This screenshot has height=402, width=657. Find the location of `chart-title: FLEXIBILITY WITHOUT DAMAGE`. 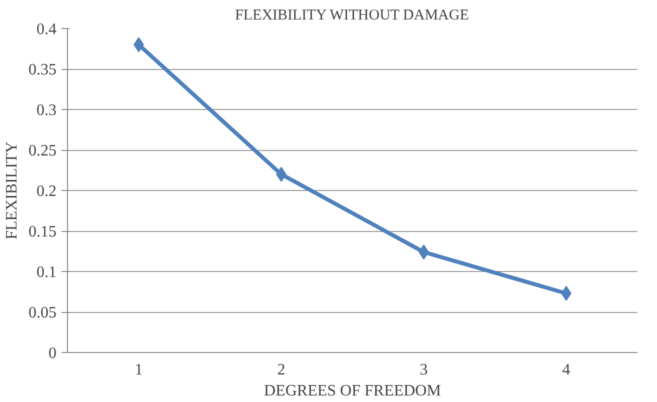

chart-title: FLEXIBILITY WITHOUT DAMAGE is located at coordinates (352, 16).